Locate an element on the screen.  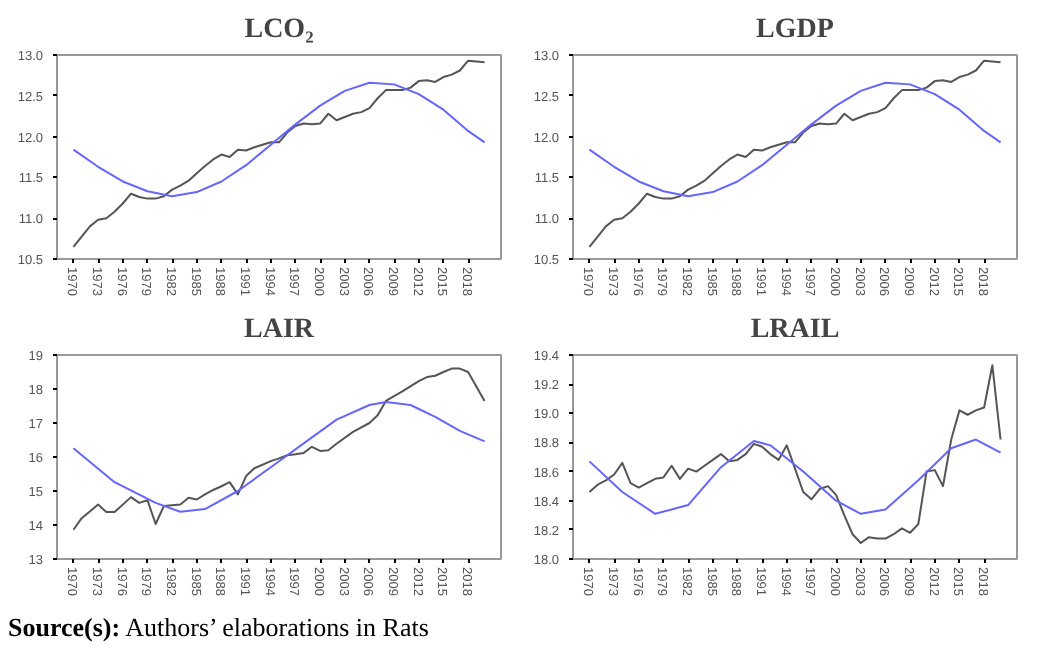
chart-title: LAIR is located at coordinates (279, 330).